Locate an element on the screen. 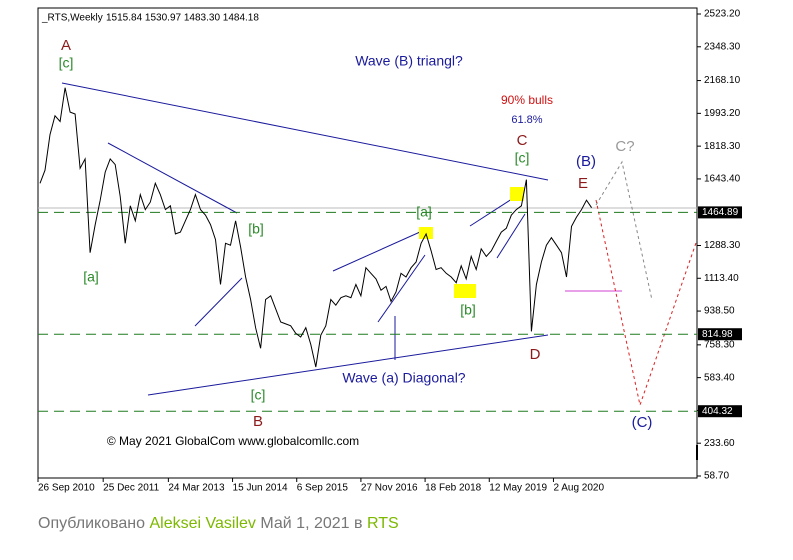 Image resolution: width=793 pixels, height=560 pixels. projection-alt is located at coordinates (624, 230).